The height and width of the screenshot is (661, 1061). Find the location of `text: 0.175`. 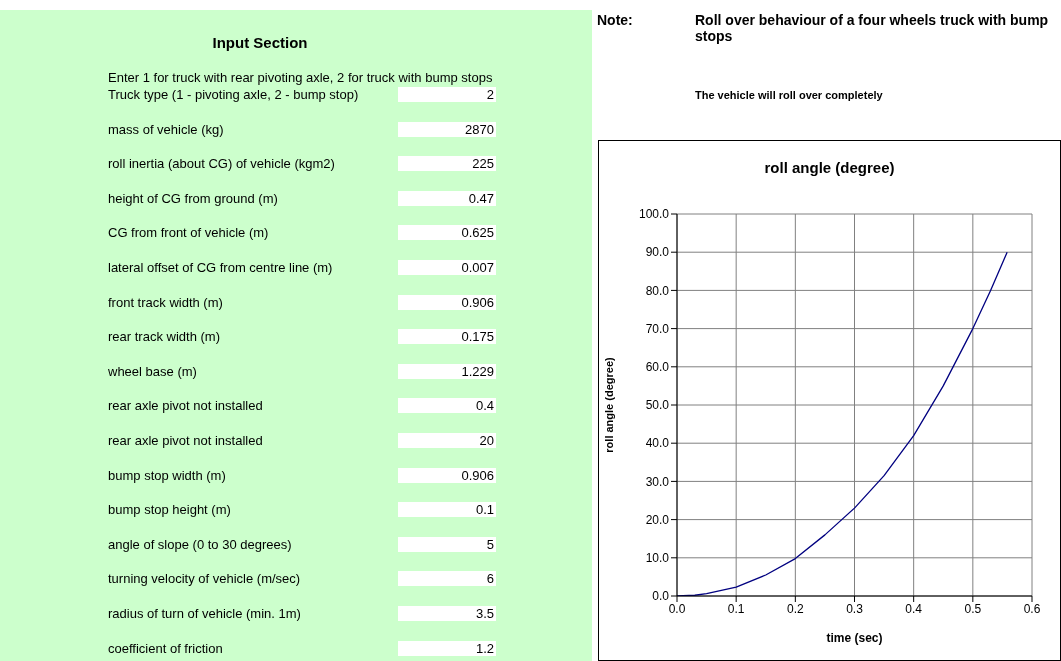

text: 0.175 is located at coordinates (447, 337).